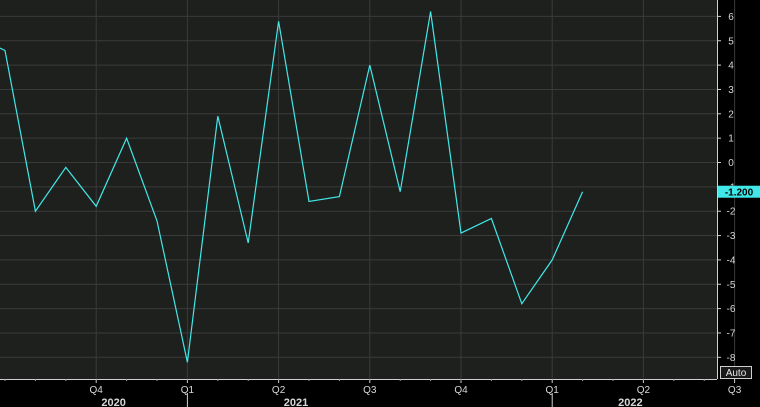 This screenshot has height=407, width=760. Describe the element at coordinates (731, 139) in the screenshot. I see `y-tick-label: 1` at that location.